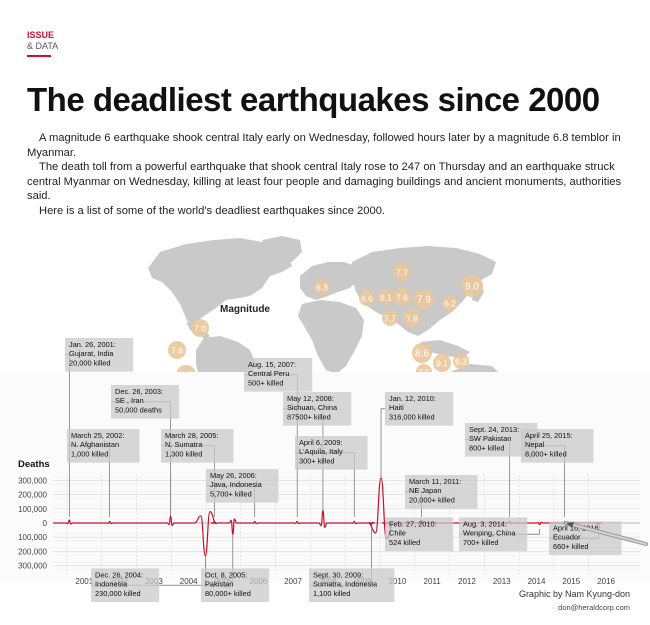  I want to click on x-tick-label: 2007, so click(293, 581).